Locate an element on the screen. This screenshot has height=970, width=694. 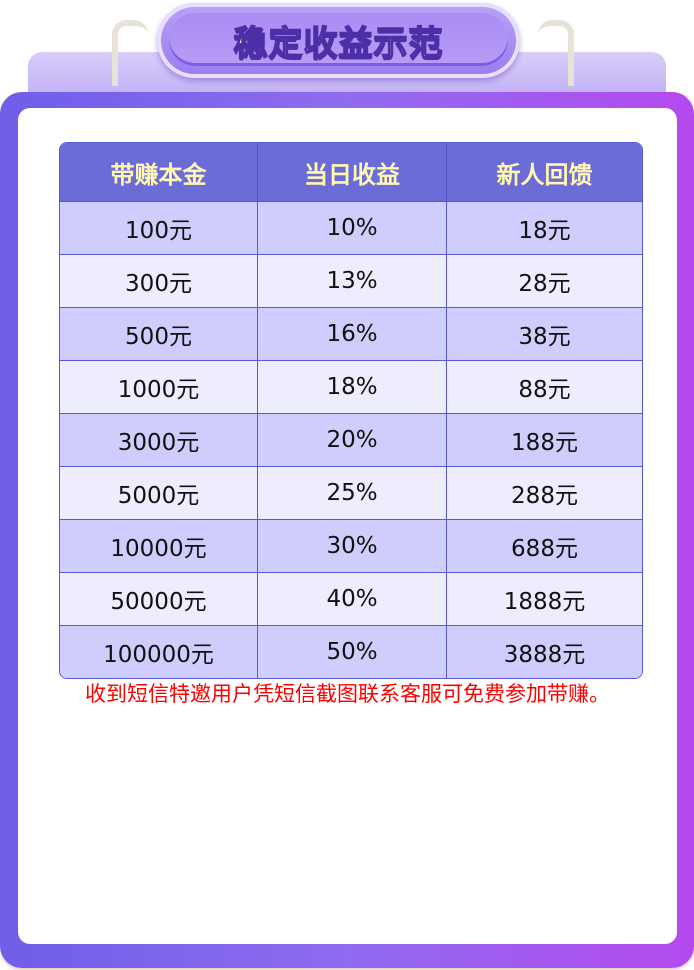
cell-principal: 10000元 is located at coordinates (159, 545).